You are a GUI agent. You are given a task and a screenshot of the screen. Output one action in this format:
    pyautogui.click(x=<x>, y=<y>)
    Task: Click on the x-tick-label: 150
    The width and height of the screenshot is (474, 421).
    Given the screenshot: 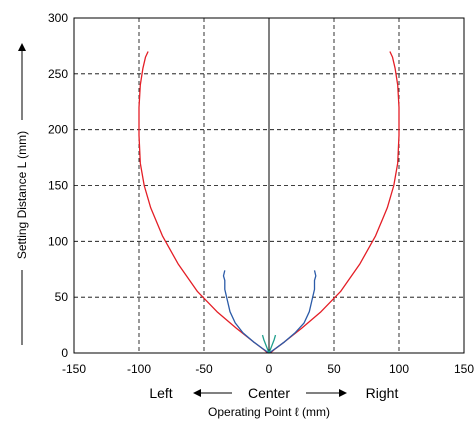 What is the action you would take?
    pyautogui.click(x=464, y=369)
    